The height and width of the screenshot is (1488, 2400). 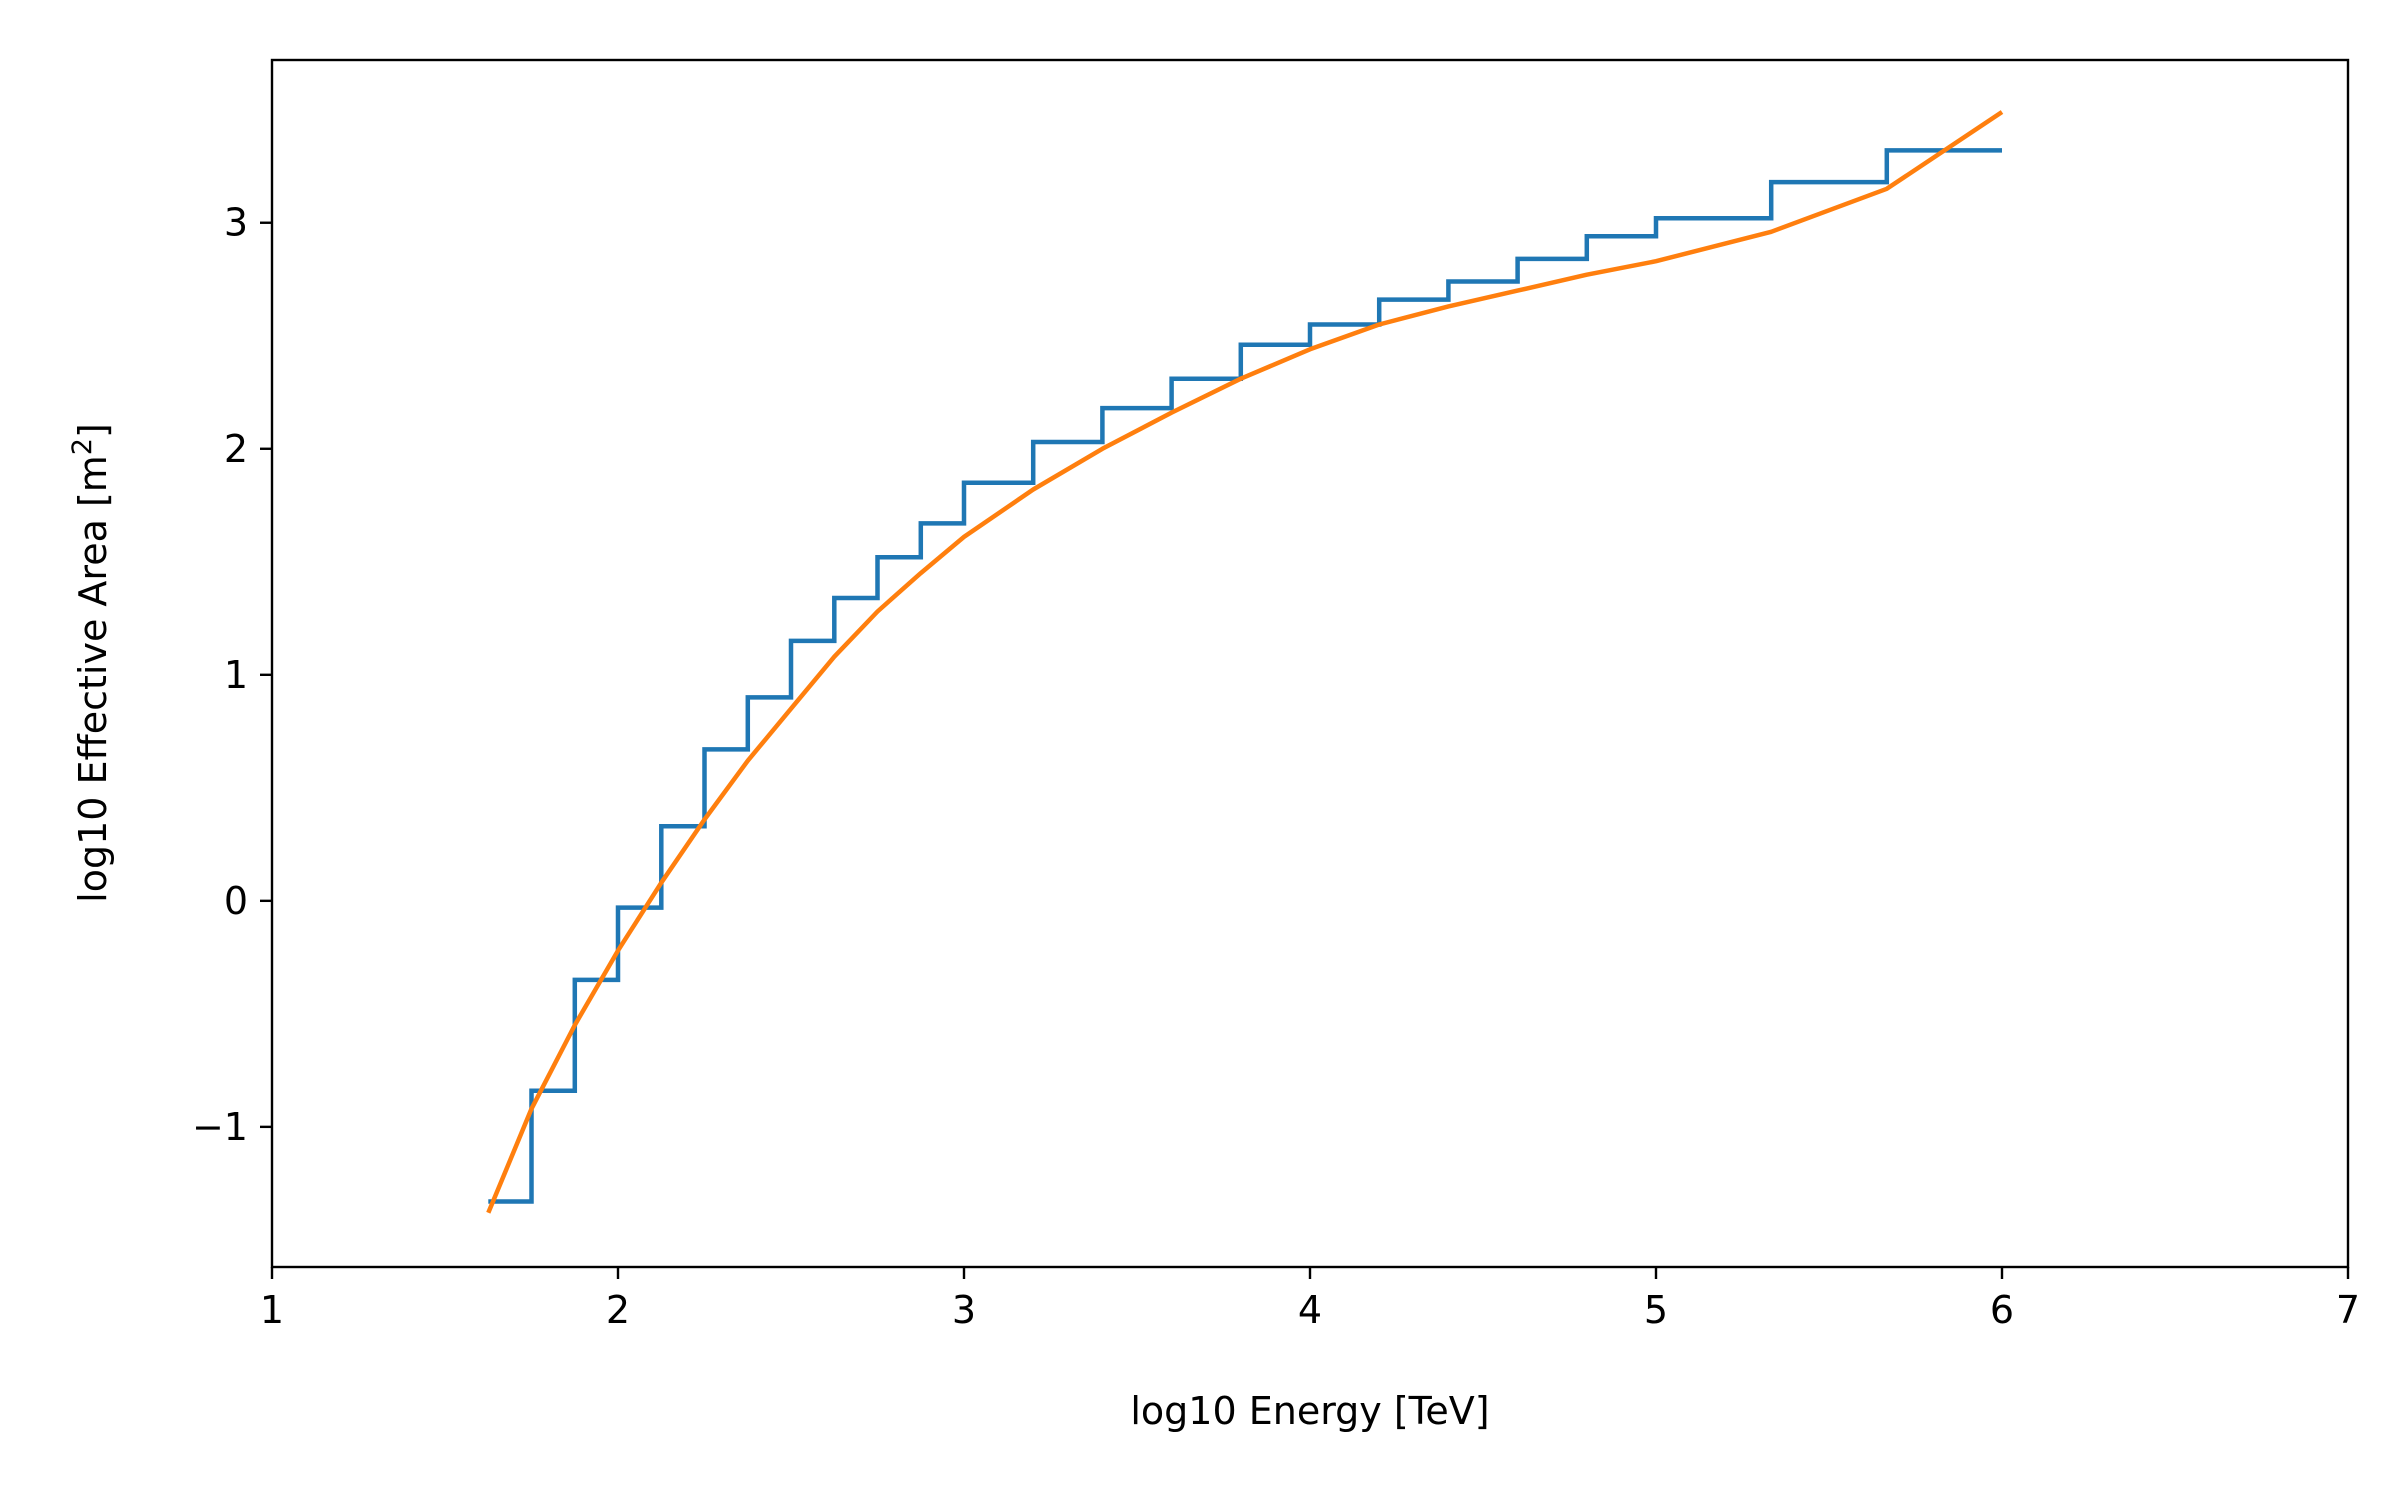 What do you see at coordinates (2348, 1310) in the screenshot?
I see `x-tick-label: 7` at bounding box center [2348, 1310].